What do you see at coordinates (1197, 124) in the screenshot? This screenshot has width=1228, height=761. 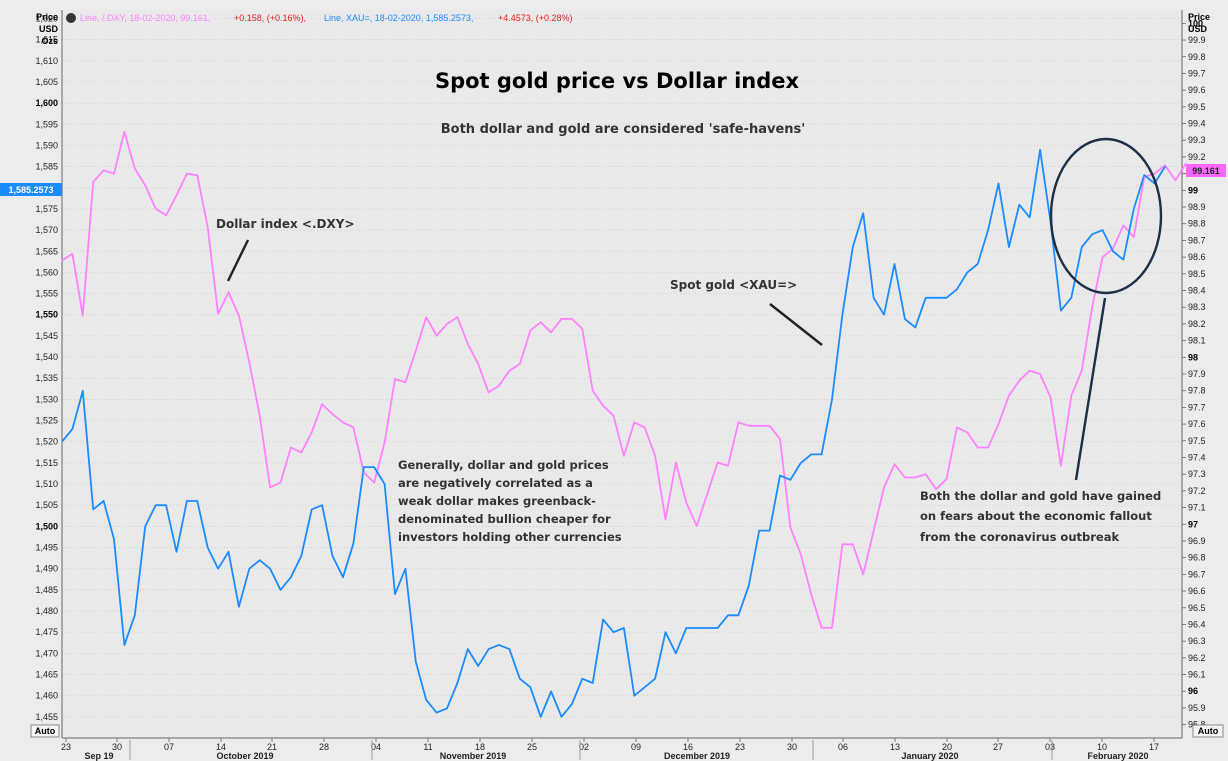 I see `right-tick-label: 99.4` at bounding box center [1197, 124].